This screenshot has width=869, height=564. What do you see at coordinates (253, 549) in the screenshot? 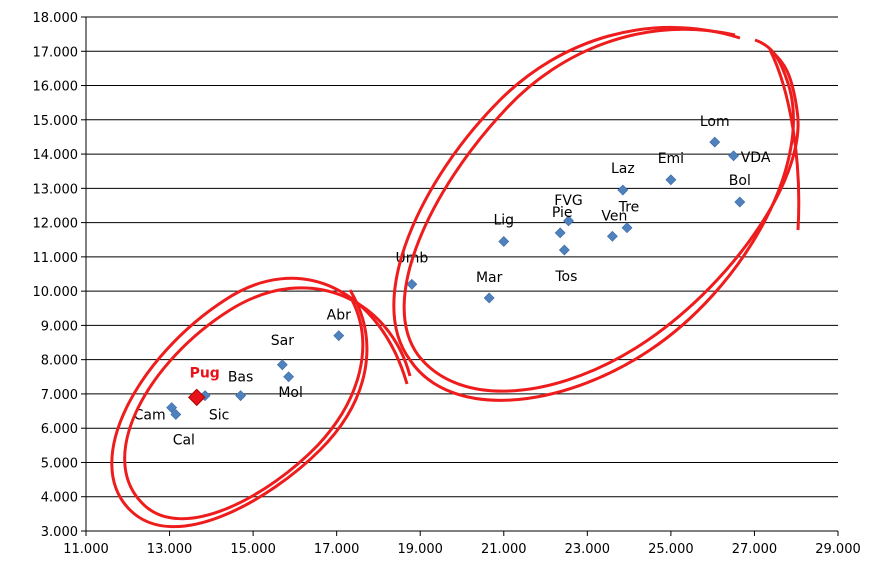
I see `x-tick-label: 15.000` at bounding box center [253, 549].